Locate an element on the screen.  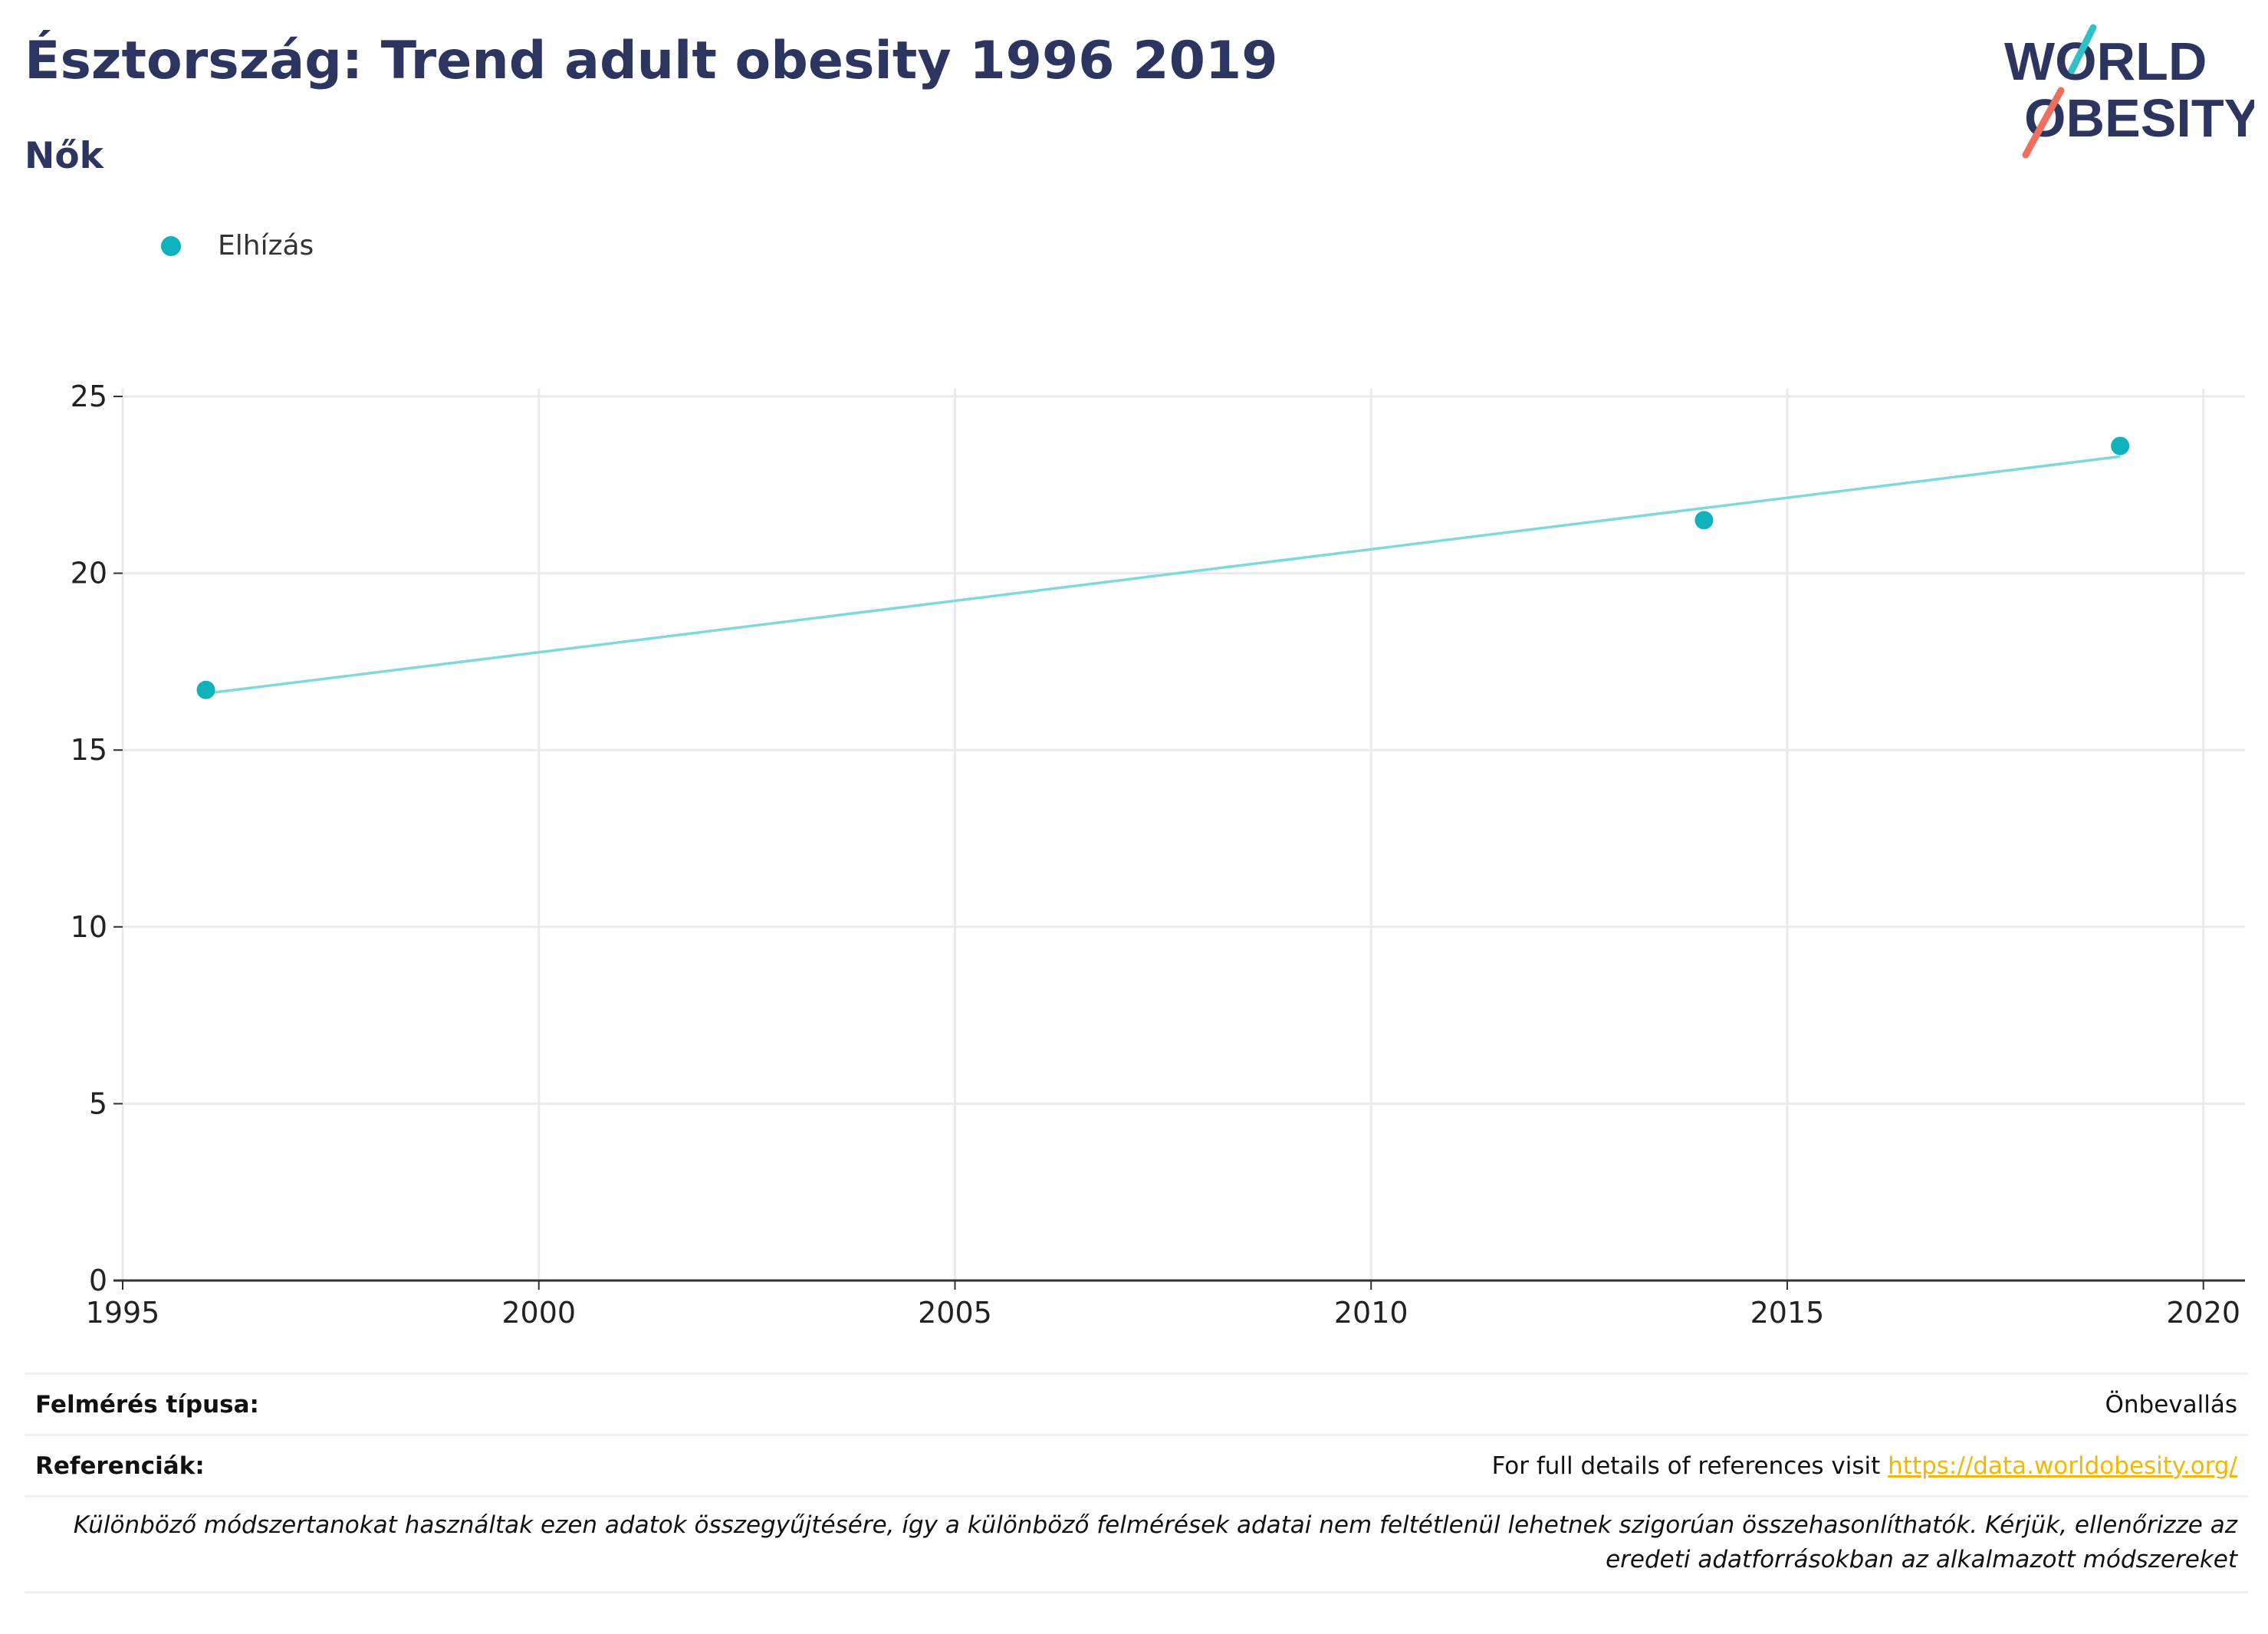
survey-type-value: Önbevallás is located at coordinates (2171, 1405).